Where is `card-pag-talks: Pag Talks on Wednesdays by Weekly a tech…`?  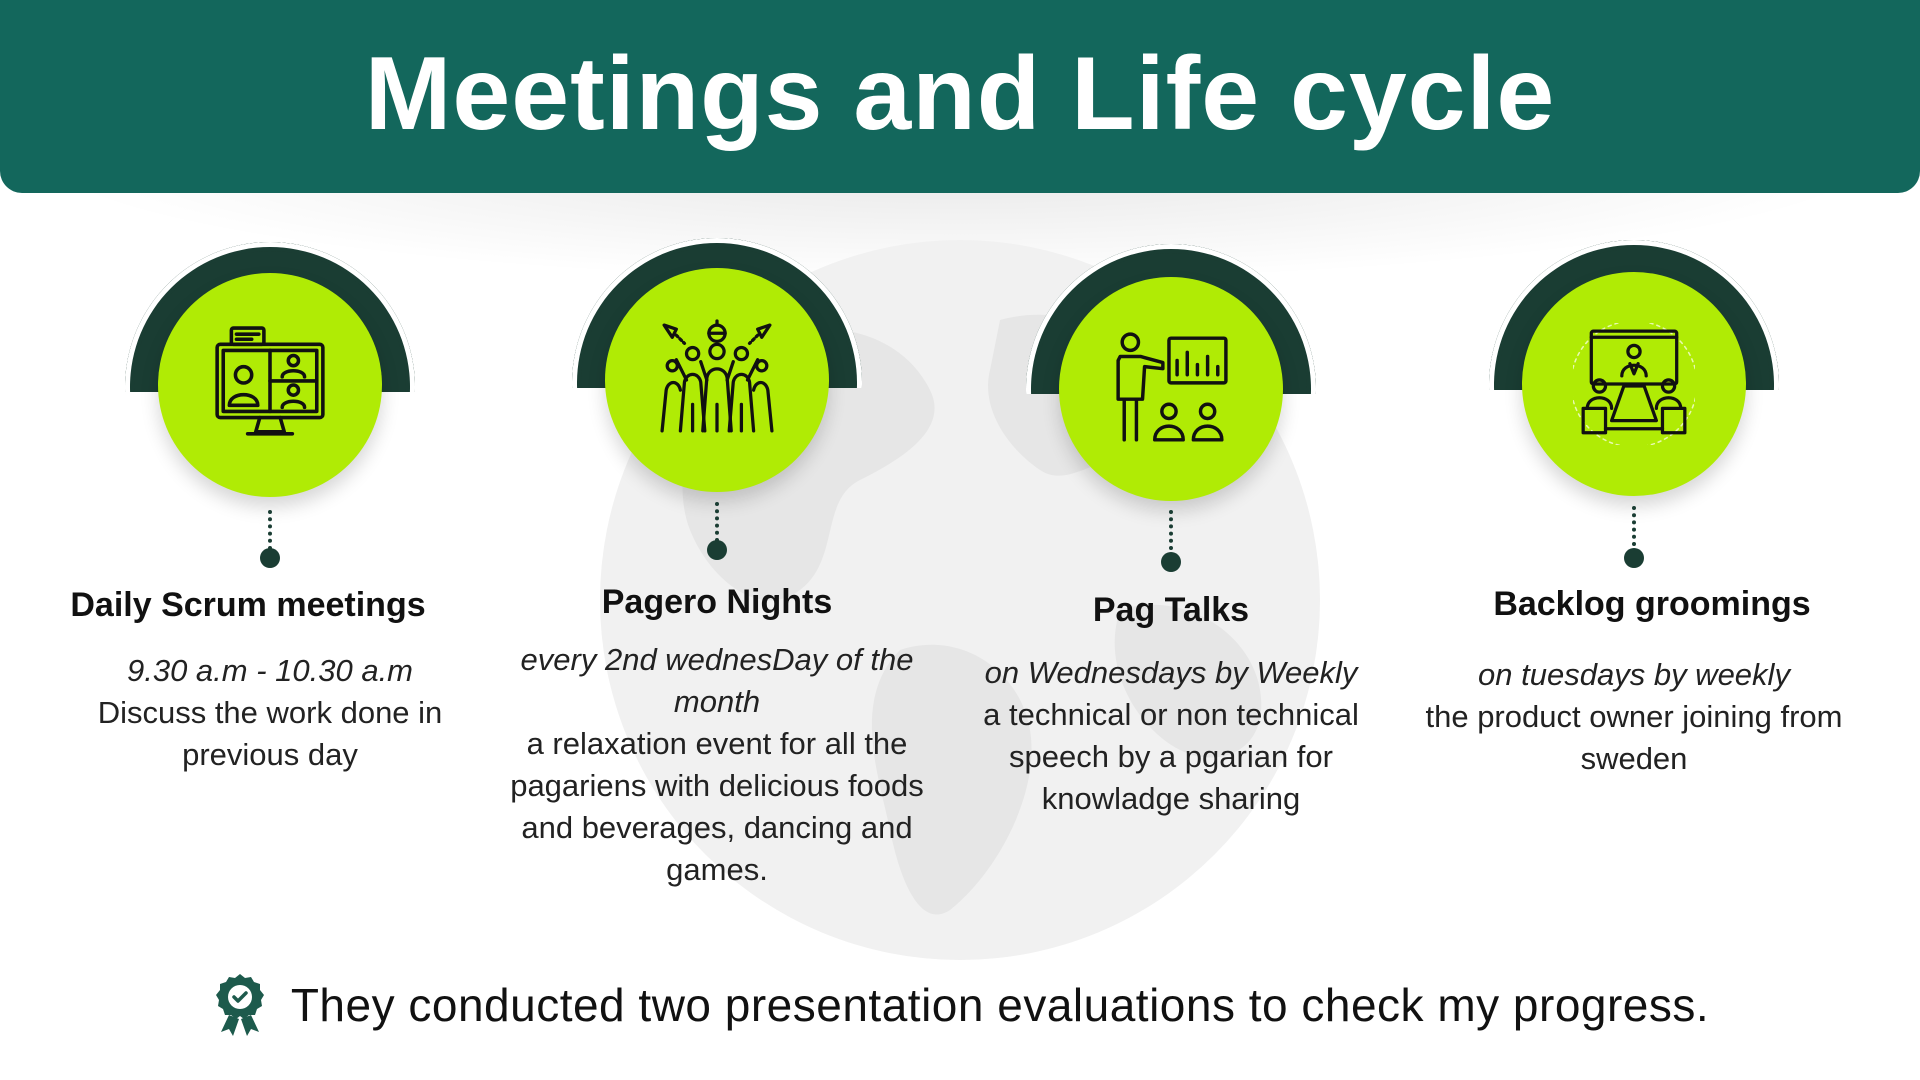
card-pag-talks: Pag Talks on Wednesdays by Weekly a tech… is located at coordinates (1171, 570).